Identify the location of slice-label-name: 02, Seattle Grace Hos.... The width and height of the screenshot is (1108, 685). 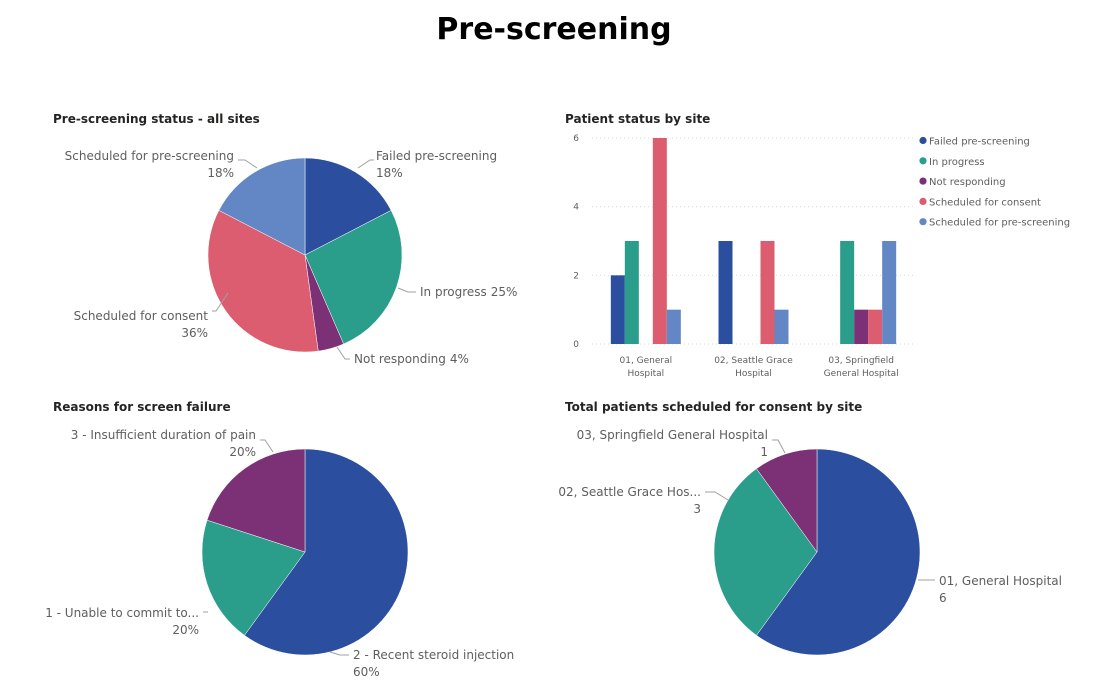
(629, 492).